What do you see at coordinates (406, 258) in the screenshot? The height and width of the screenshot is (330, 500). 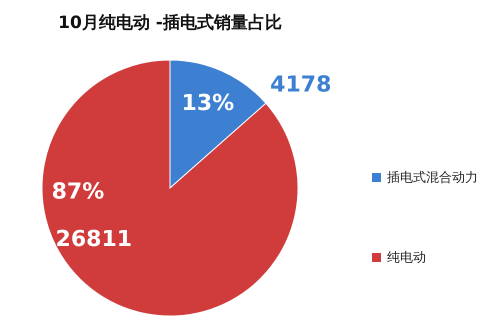 I see `legend-label: 纯电动` at bounding box center [406, 258].